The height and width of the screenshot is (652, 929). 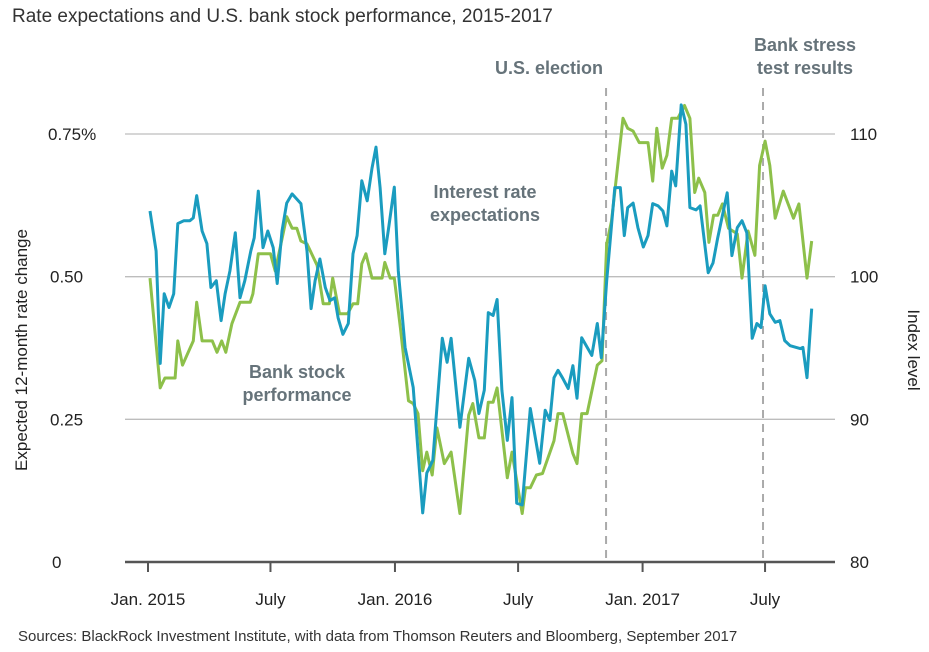 I want to click on y-tick-right-label: 80, so click(x=859, y=562).